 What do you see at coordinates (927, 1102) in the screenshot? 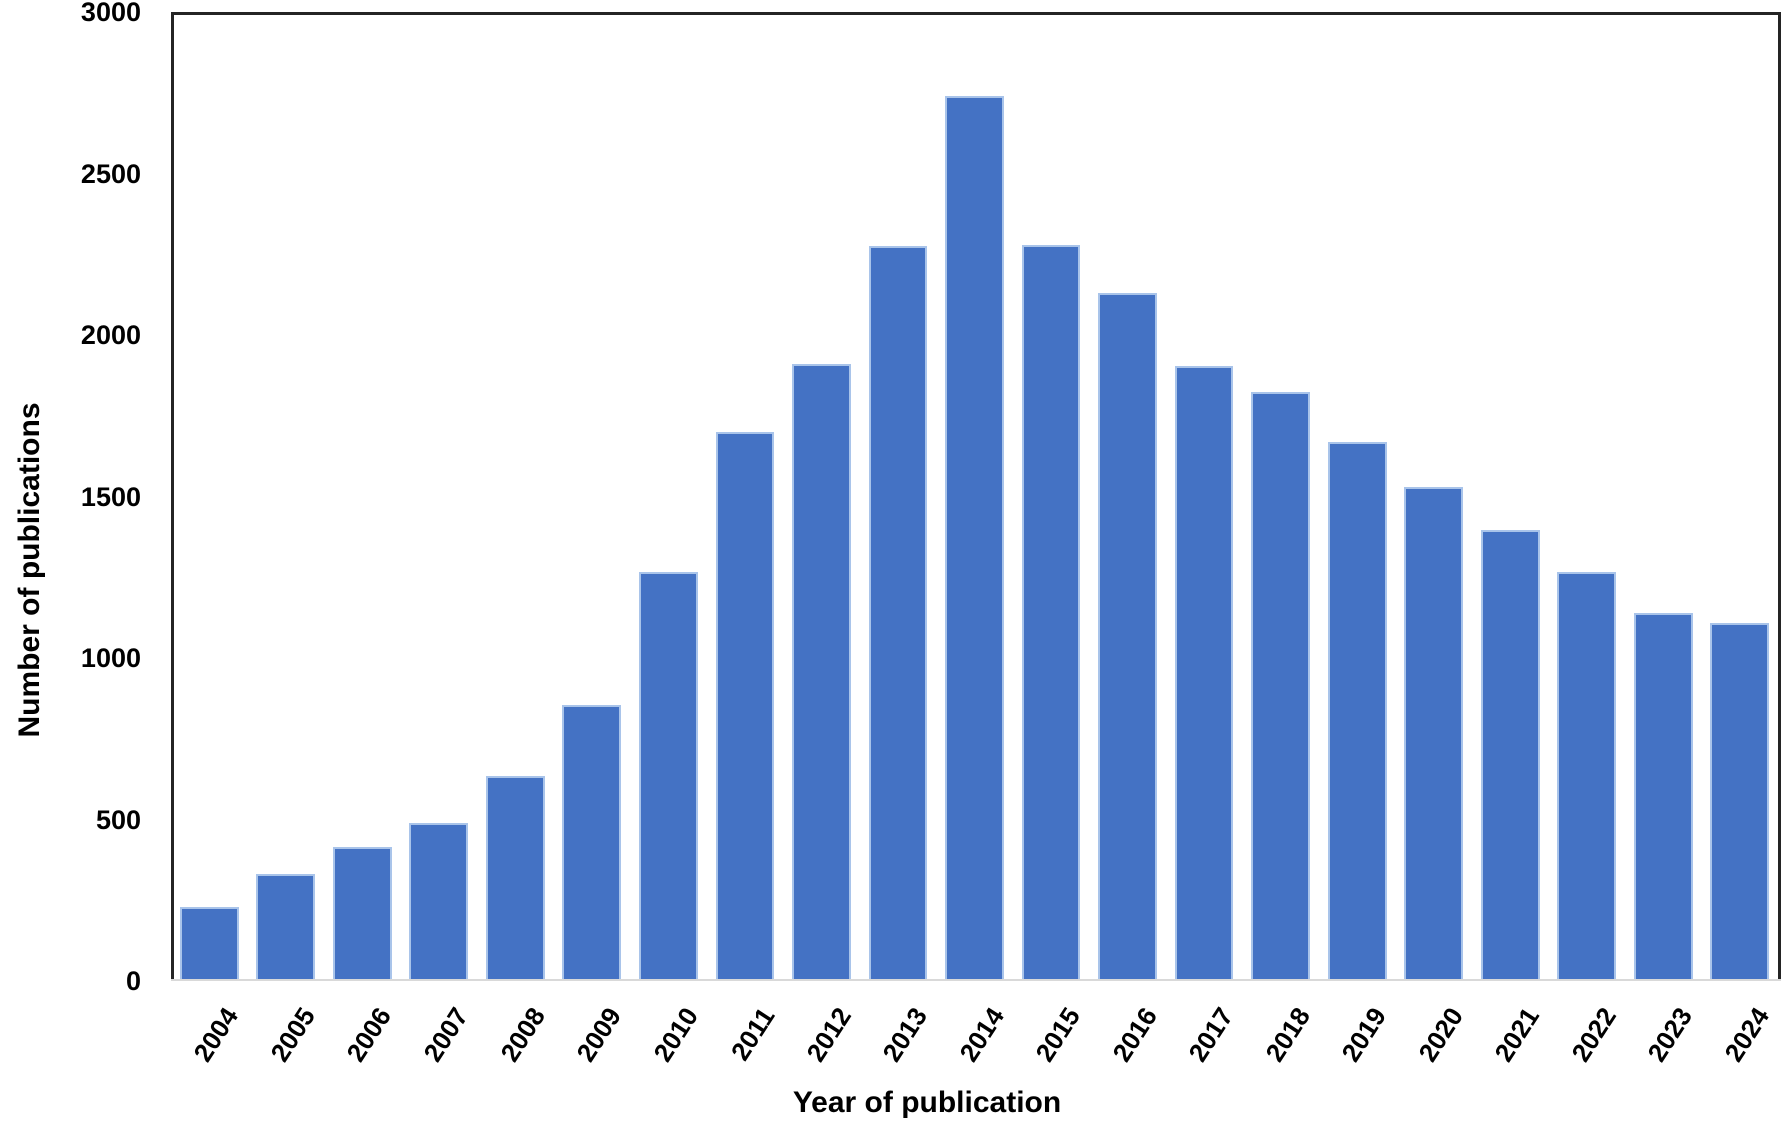
I see `x-axis-title: Year of publication` at bounding box center [927, 1102].